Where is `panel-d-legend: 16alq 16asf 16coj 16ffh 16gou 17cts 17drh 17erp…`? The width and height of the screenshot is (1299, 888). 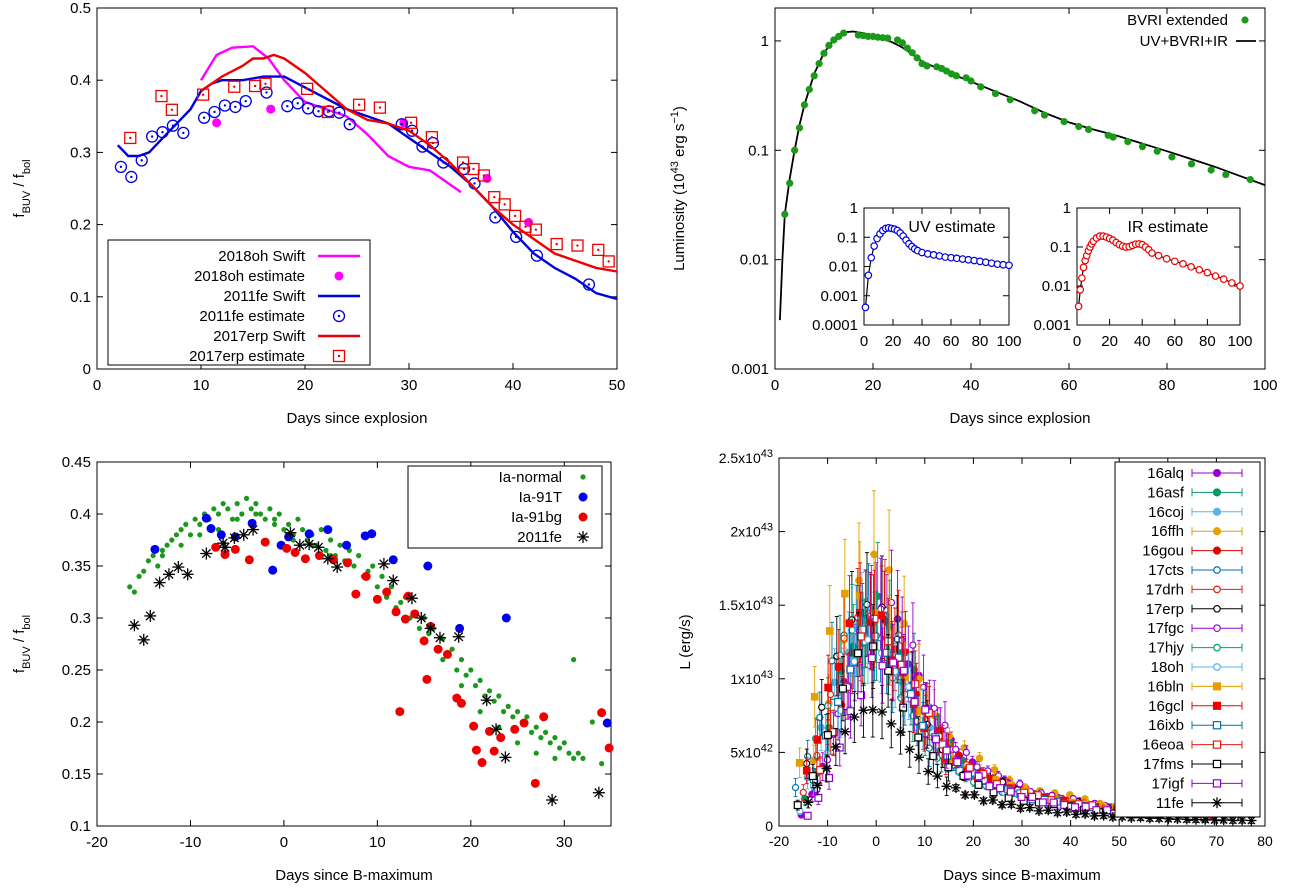 panel-d-legend: 16alq 16asf 16coj 16ffh 16gou 17cts 17drh 17erp… is located at coordinates (1187, 639).